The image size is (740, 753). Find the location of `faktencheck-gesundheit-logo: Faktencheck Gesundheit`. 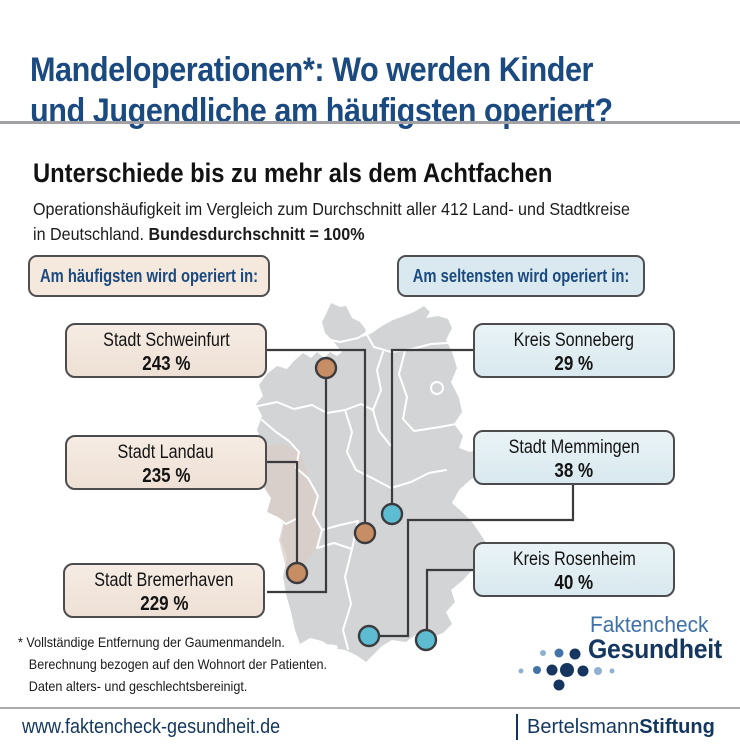

faktencheck-gesundheit-logo: Faktencheck Gesundheit is located at coordinates (622, 656).